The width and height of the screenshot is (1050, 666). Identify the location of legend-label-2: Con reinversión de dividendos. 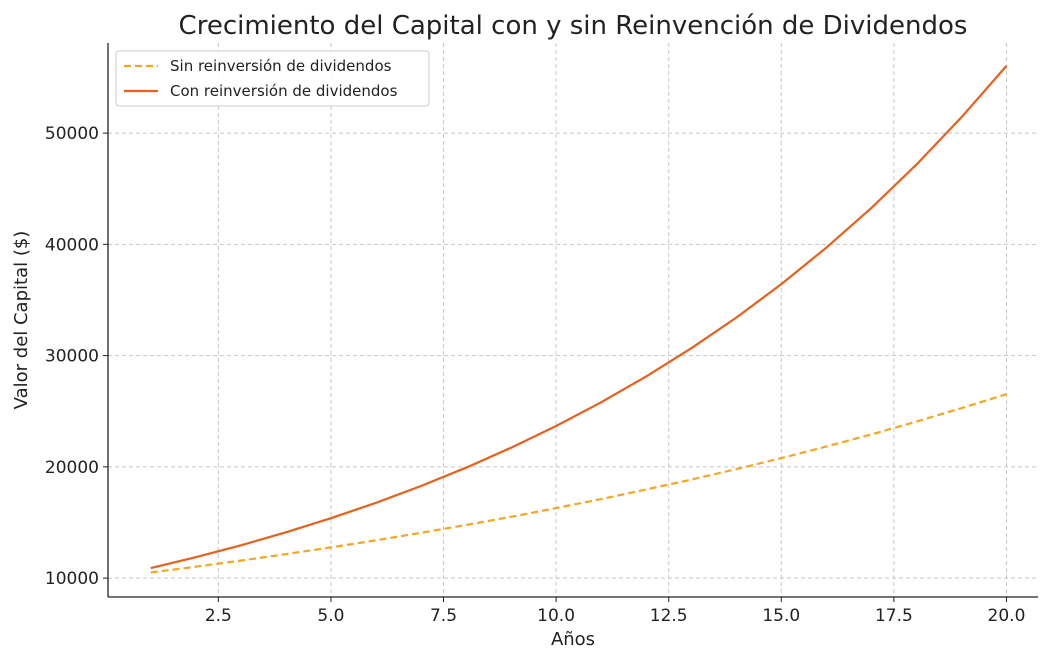
(284, 91).